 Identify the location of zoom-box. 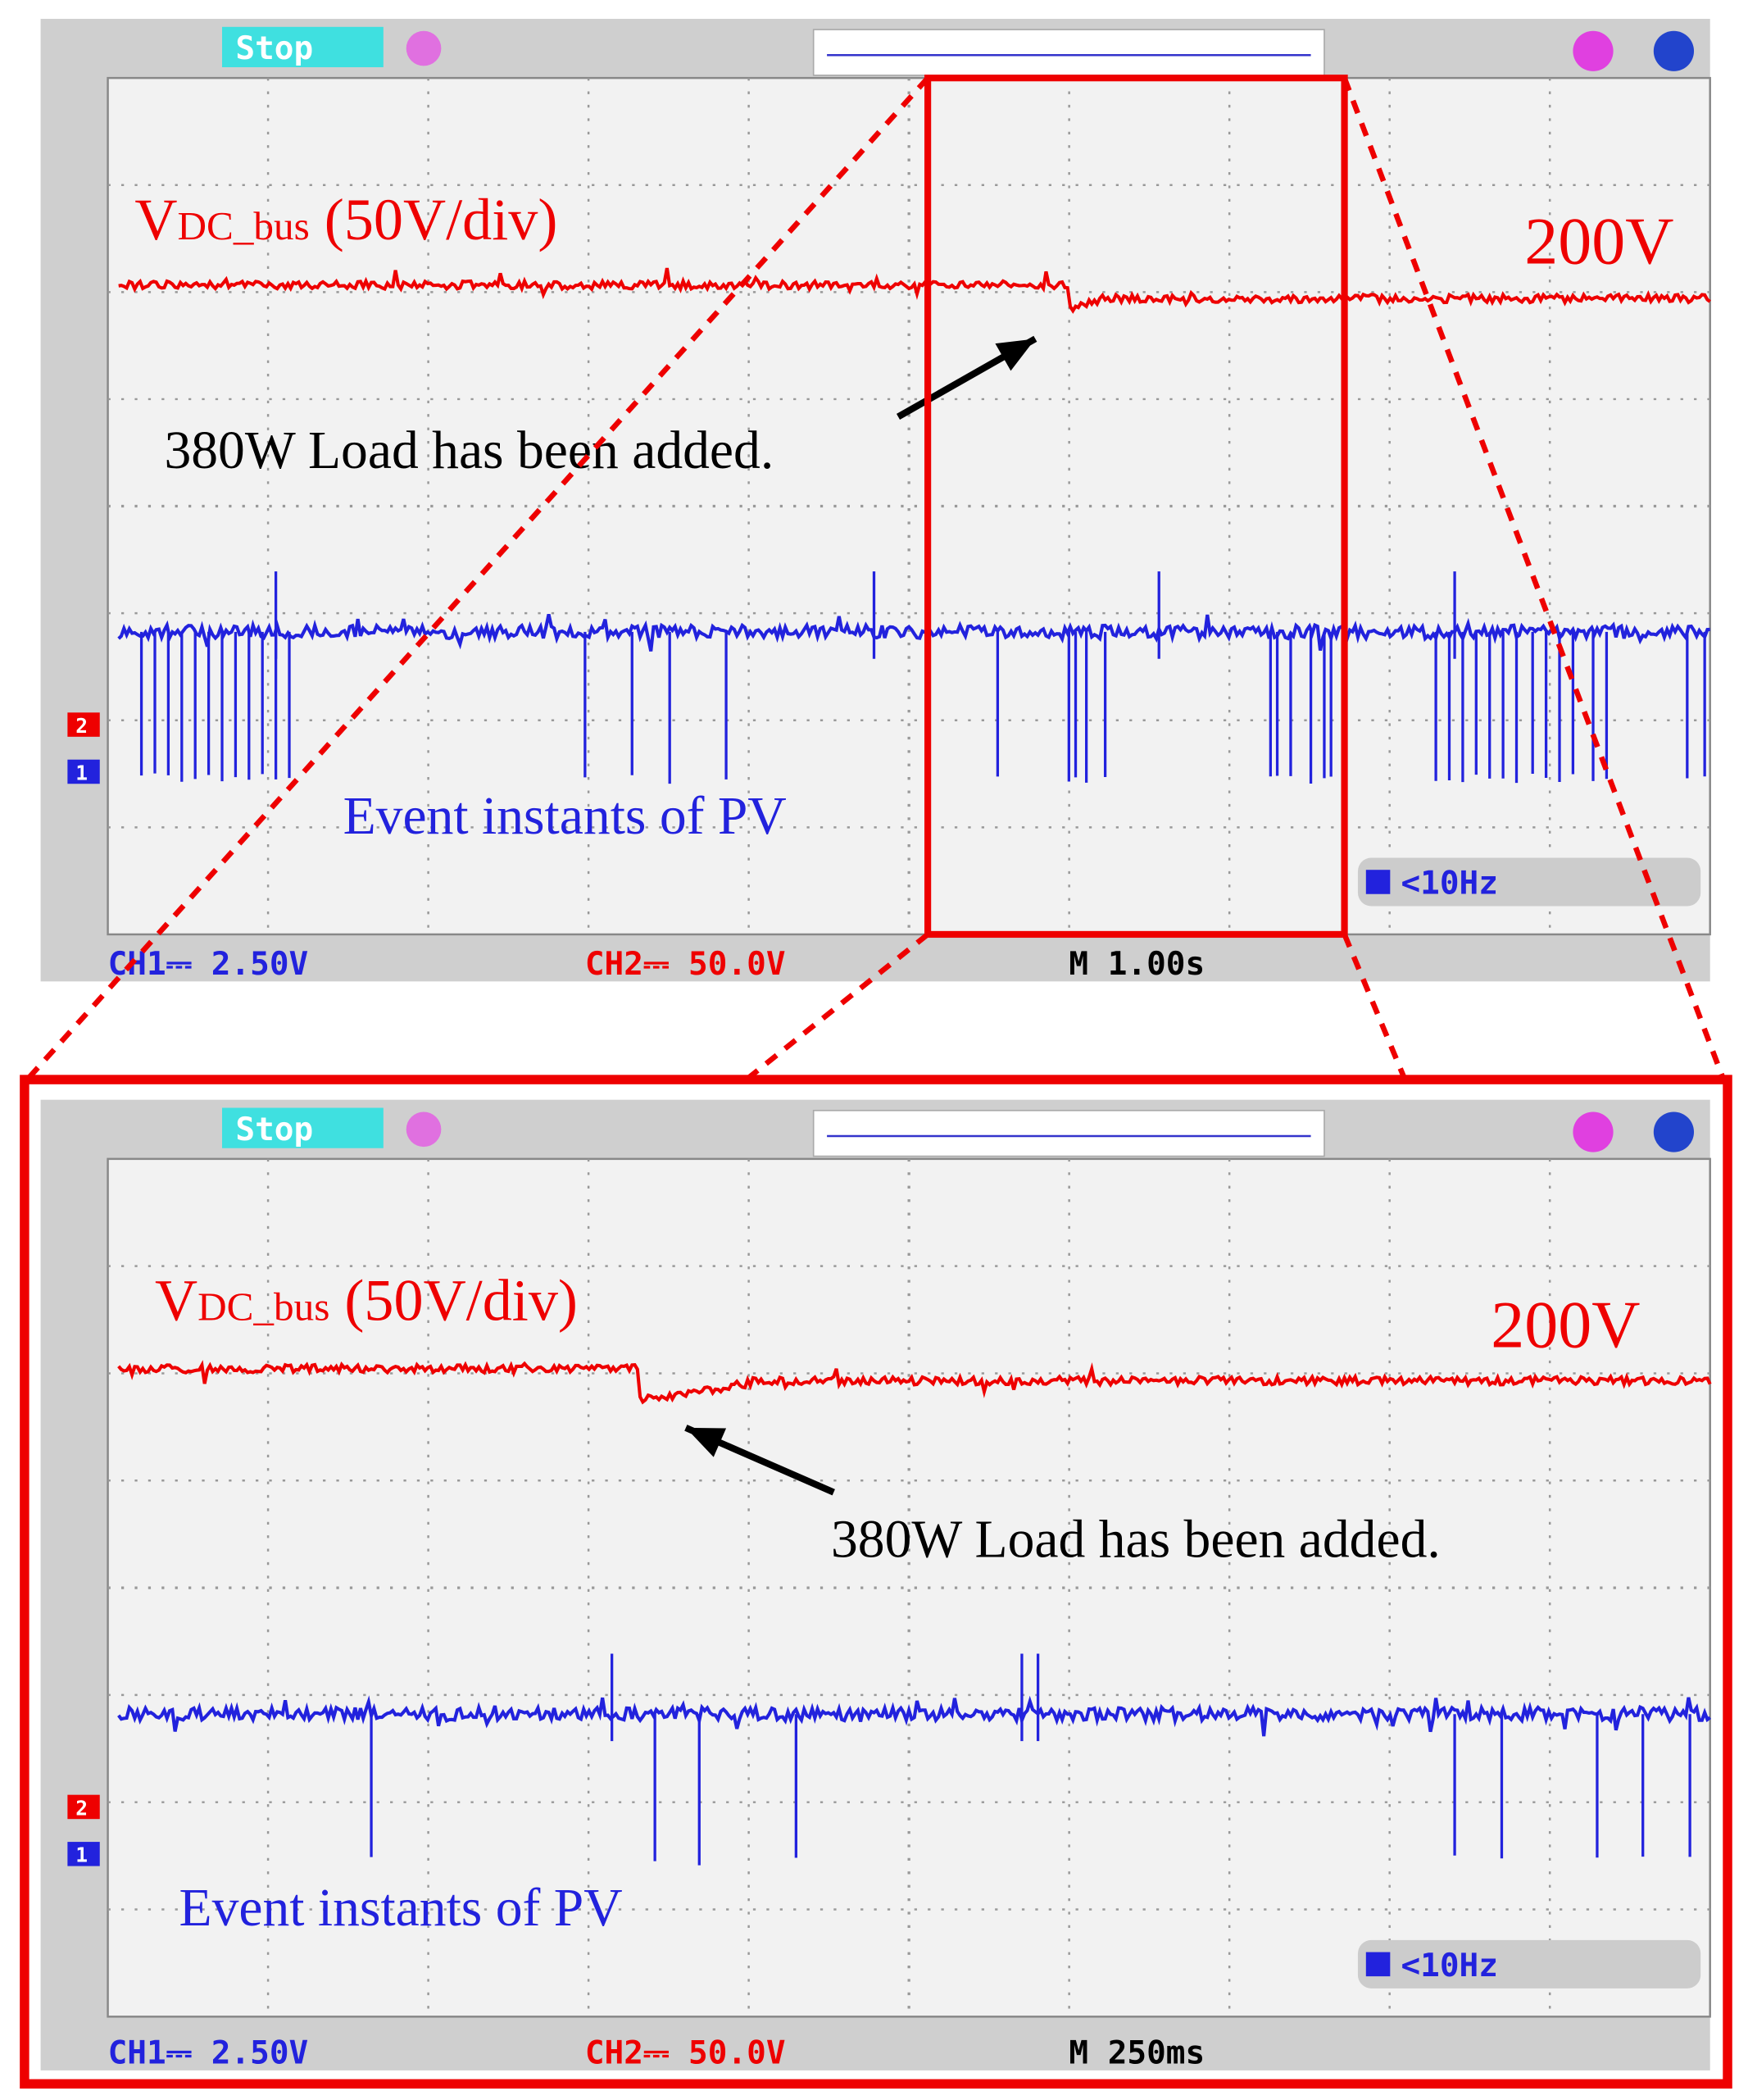
(1136, 507).